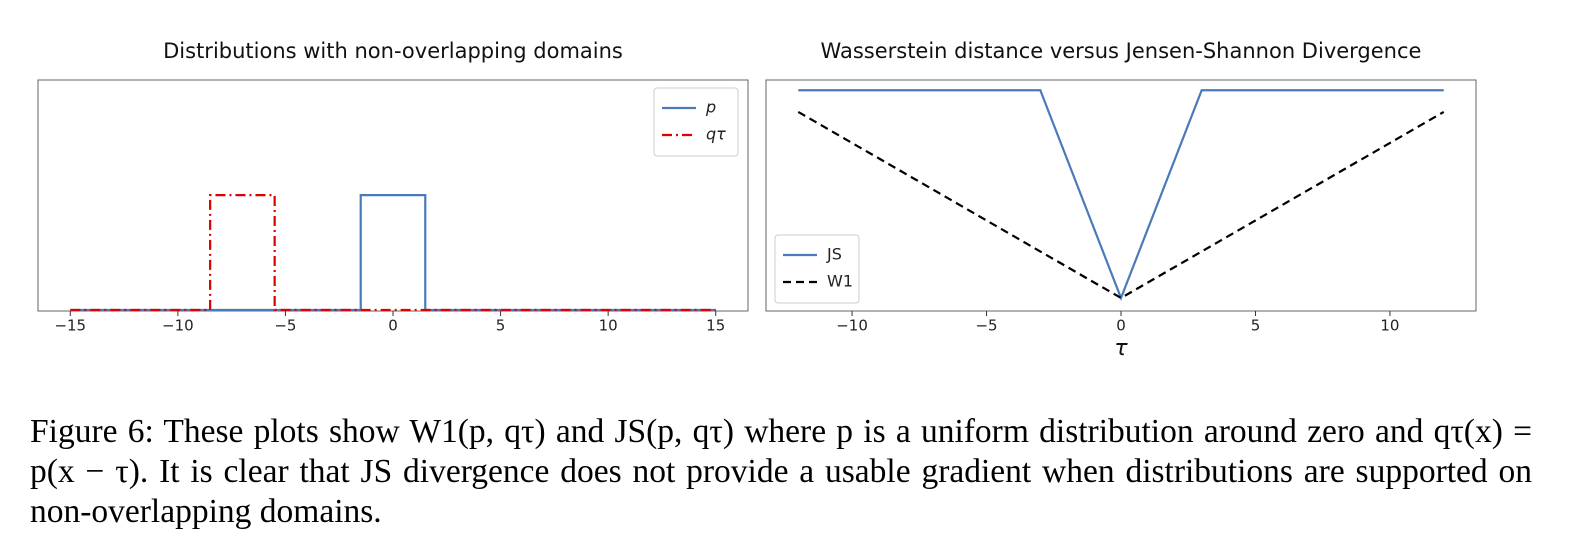 This screenshot has height=559, width=1571. I want to click on legend-label: qτ, so click(716, 134).